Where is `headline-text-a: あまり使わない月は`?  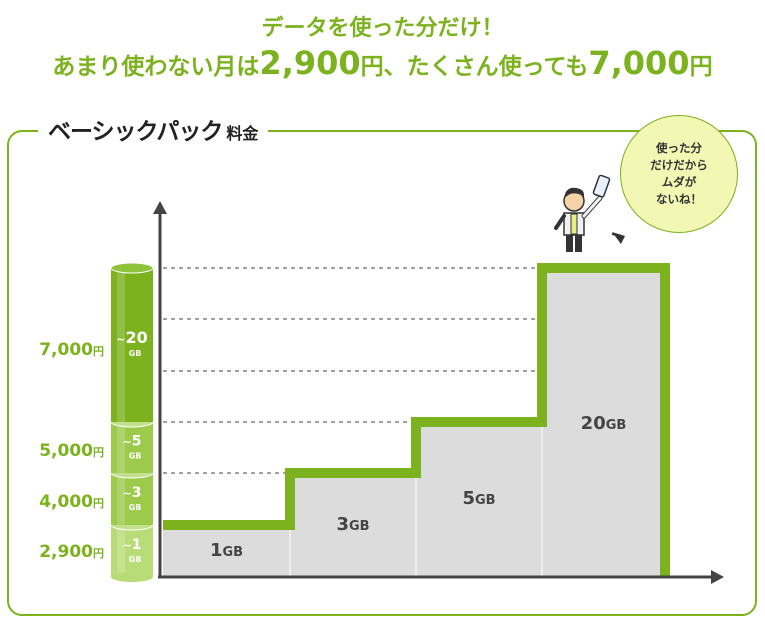
headline-text-a: あまり使わない月は is located at coordinates (156, 67).